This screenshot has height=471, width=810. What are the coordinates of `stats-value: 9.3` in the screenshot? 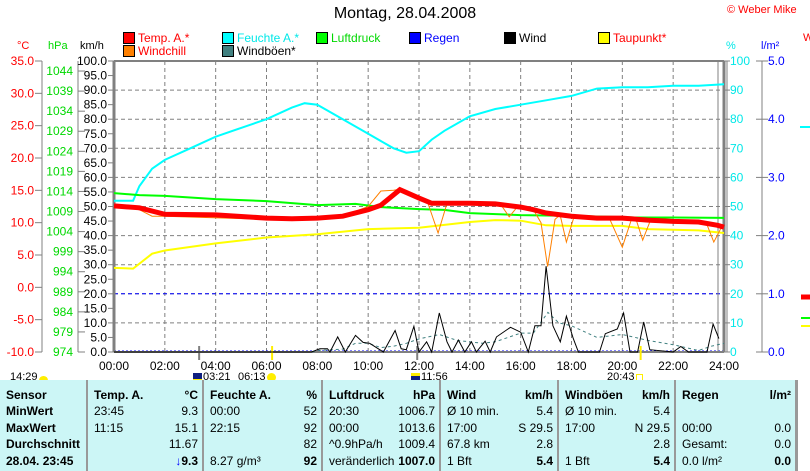 It's located at (189, 411).